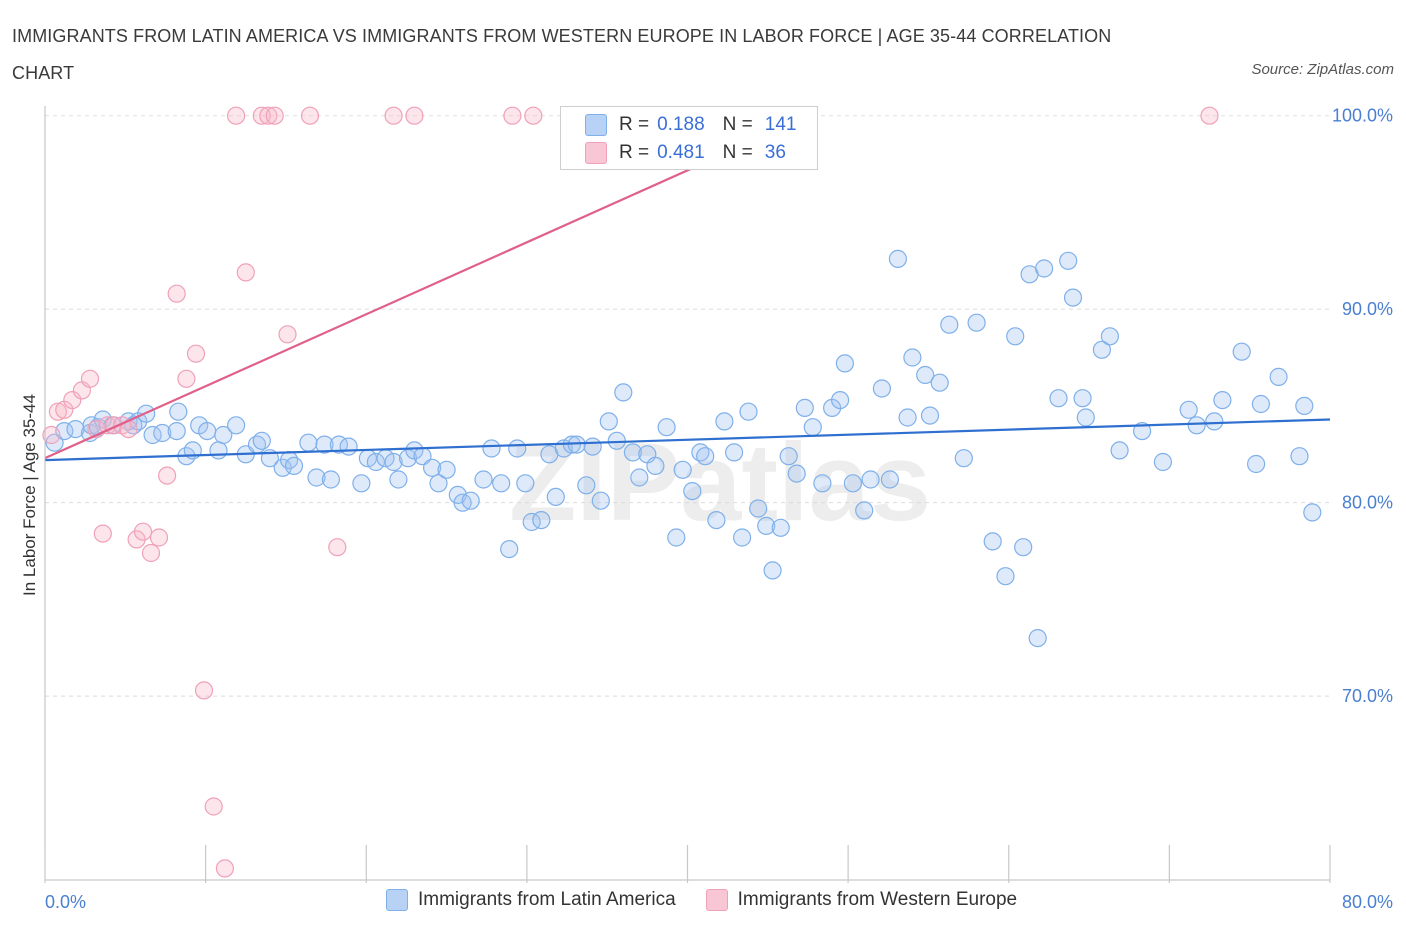 The height and width of the screenshot is (930, 1406). What do you see at coordinates (397, 900) in the screenshot?
I see `legend-swatch-latin-america` at bounding box center [397, 900].